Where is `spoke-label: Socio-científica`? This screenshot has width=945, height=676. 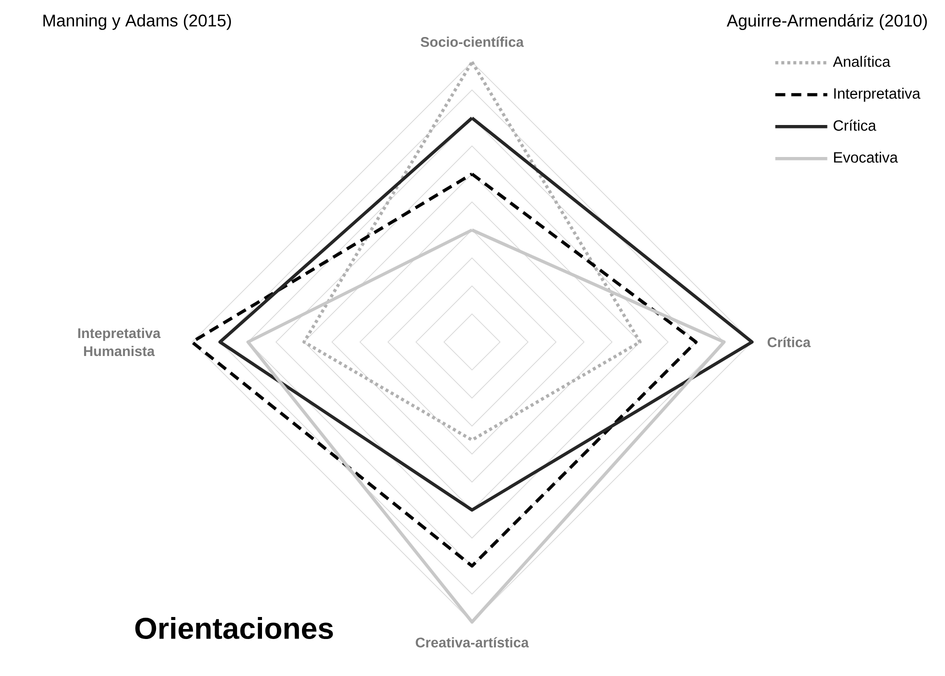
spoke-label: Socio-científica is located at coordinates (472, 41).